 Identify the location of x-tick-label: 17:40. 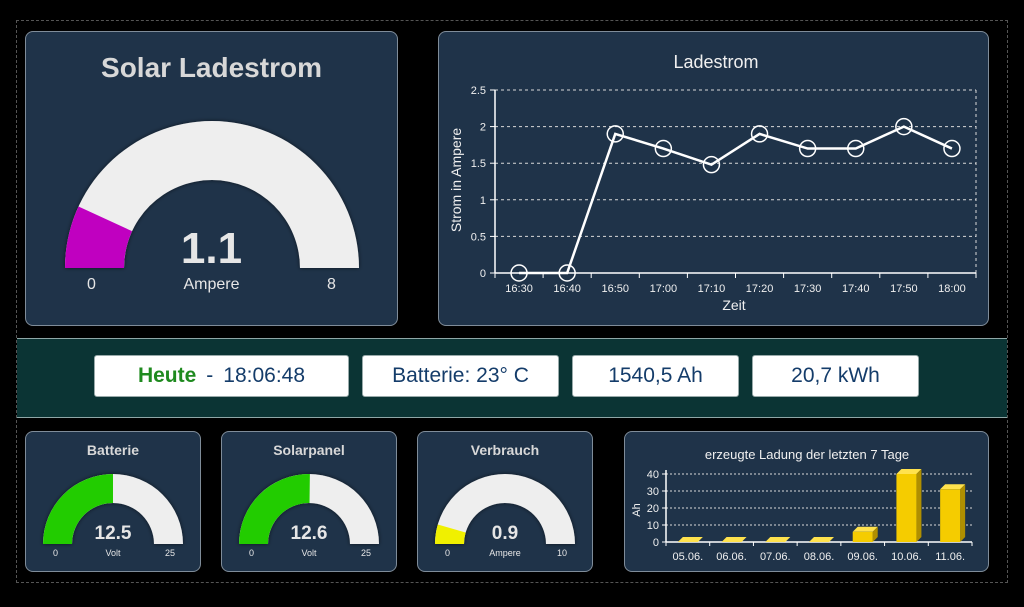
(856, 289).